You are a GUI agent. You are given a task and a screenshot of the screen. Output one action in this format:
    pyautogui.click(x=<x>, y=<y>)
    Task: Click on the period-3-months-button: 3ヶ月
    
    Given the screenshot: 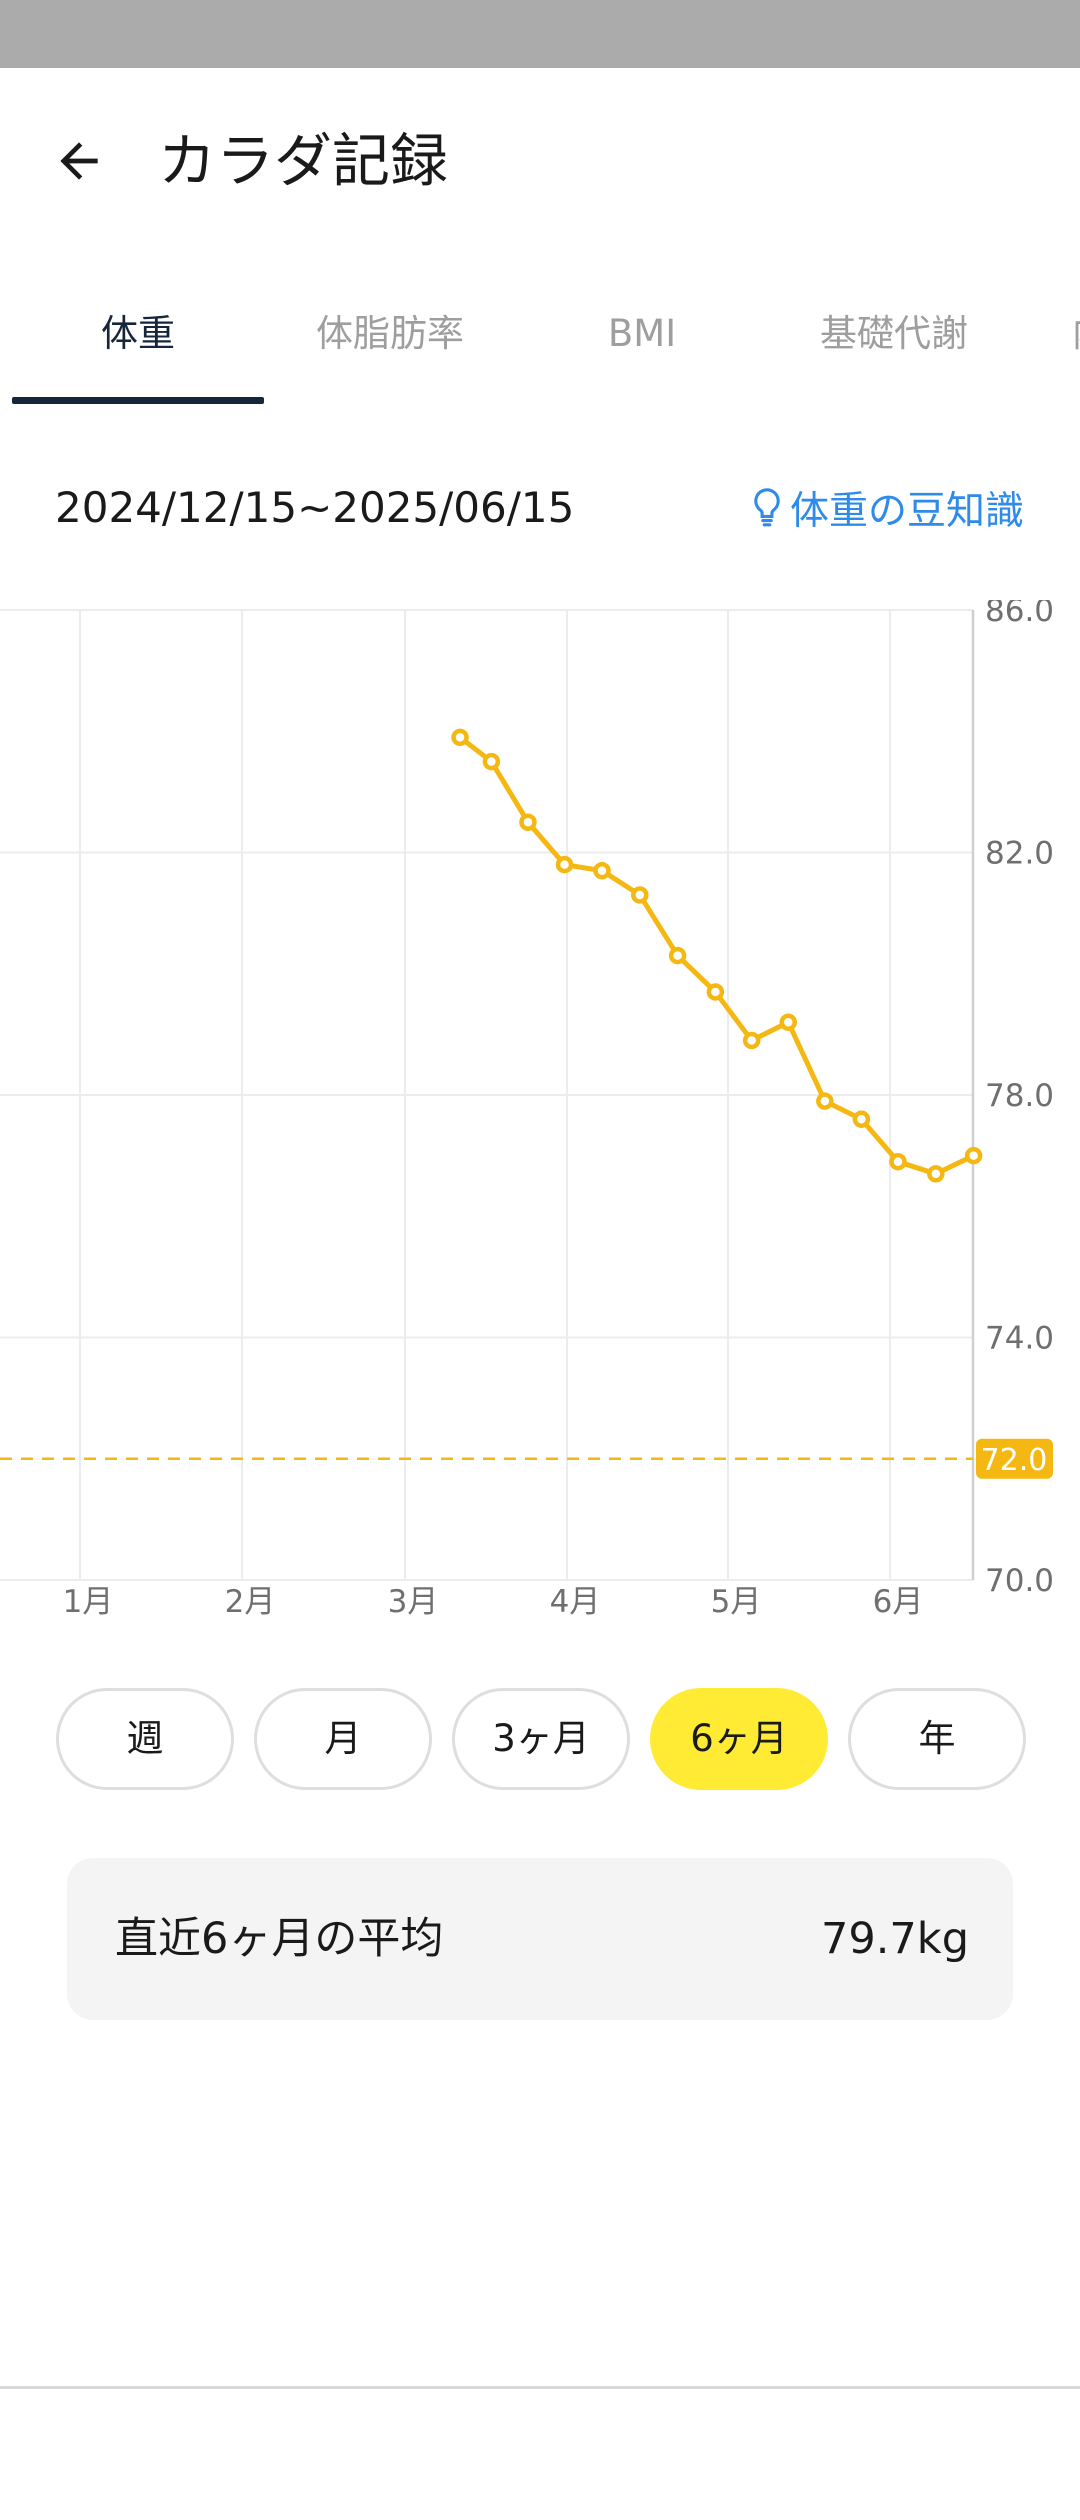 What is the action you would take?
    pyautogui.click(x=541, y=1739)
    